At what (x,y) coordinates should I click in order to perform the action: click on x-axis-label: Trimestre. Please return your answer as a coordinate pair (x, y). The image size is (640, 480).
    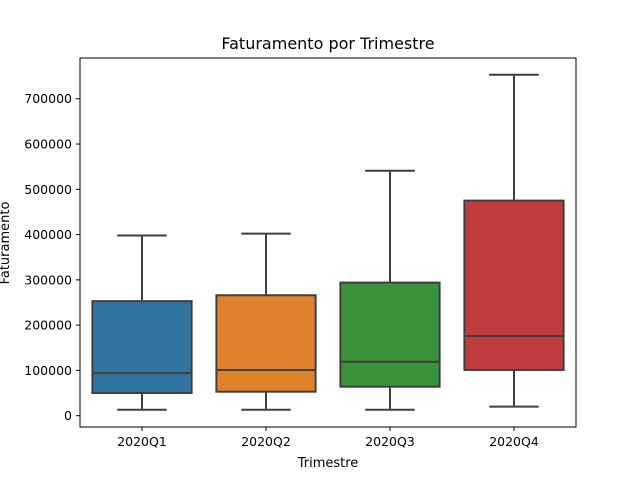
    Looking at the image, I should click on (328, 463).